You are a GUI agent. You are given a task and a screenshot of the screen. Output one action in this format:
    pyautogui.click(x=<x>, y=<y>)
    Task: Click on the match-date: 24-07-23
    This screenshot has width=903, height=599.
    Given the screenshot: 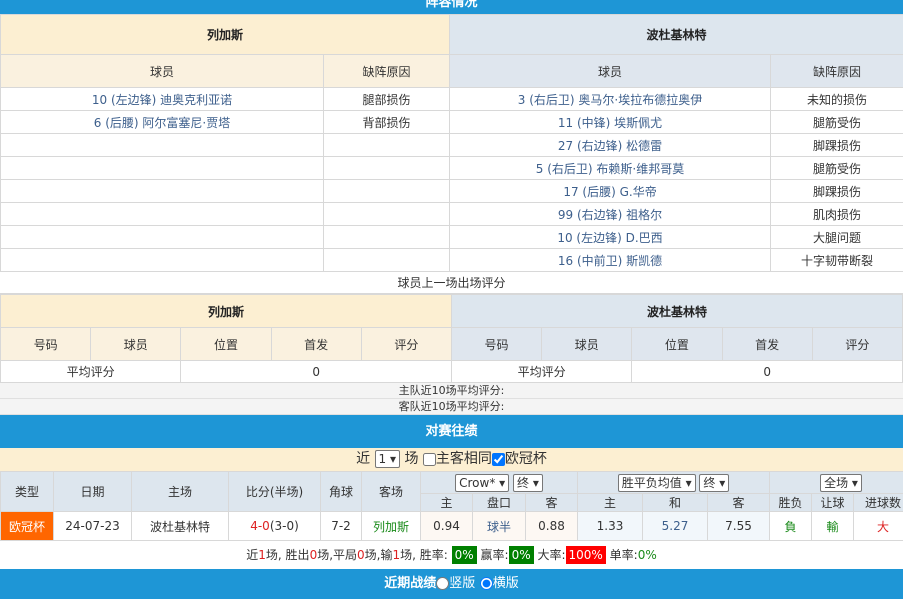 What is the action you would take?
    pyautogui.click(x=93, y=526)
    